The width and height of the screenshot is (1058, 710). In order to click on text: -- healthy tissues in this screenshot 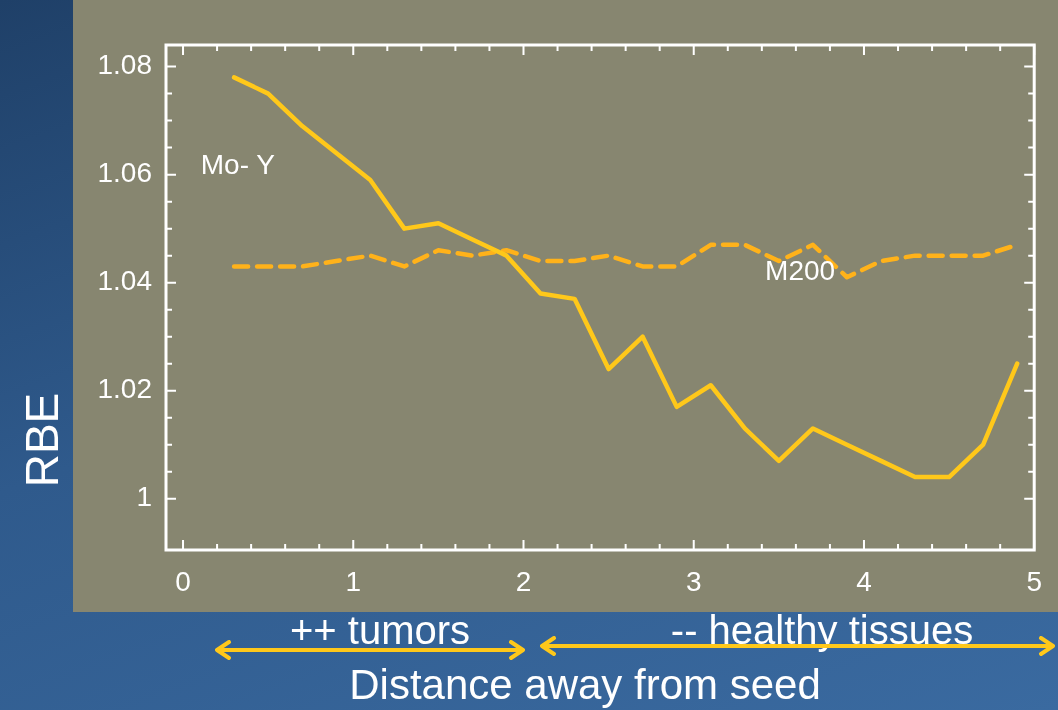, I will do `click(822, 630)`.